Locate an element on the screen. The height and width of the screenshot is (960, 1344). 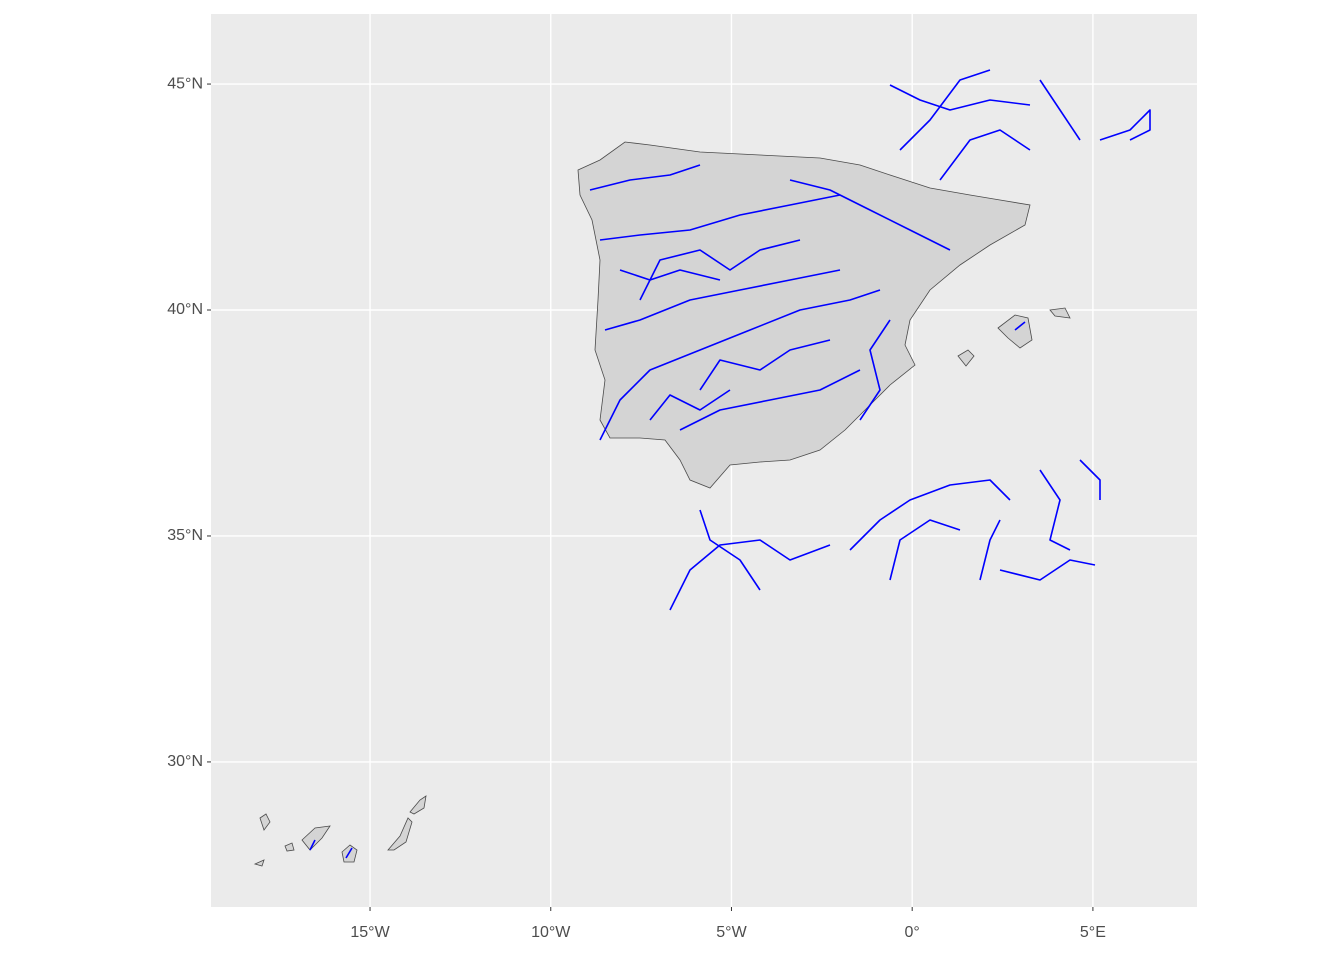
y-tick-label: 40°N is located at coordinates (185, 309).